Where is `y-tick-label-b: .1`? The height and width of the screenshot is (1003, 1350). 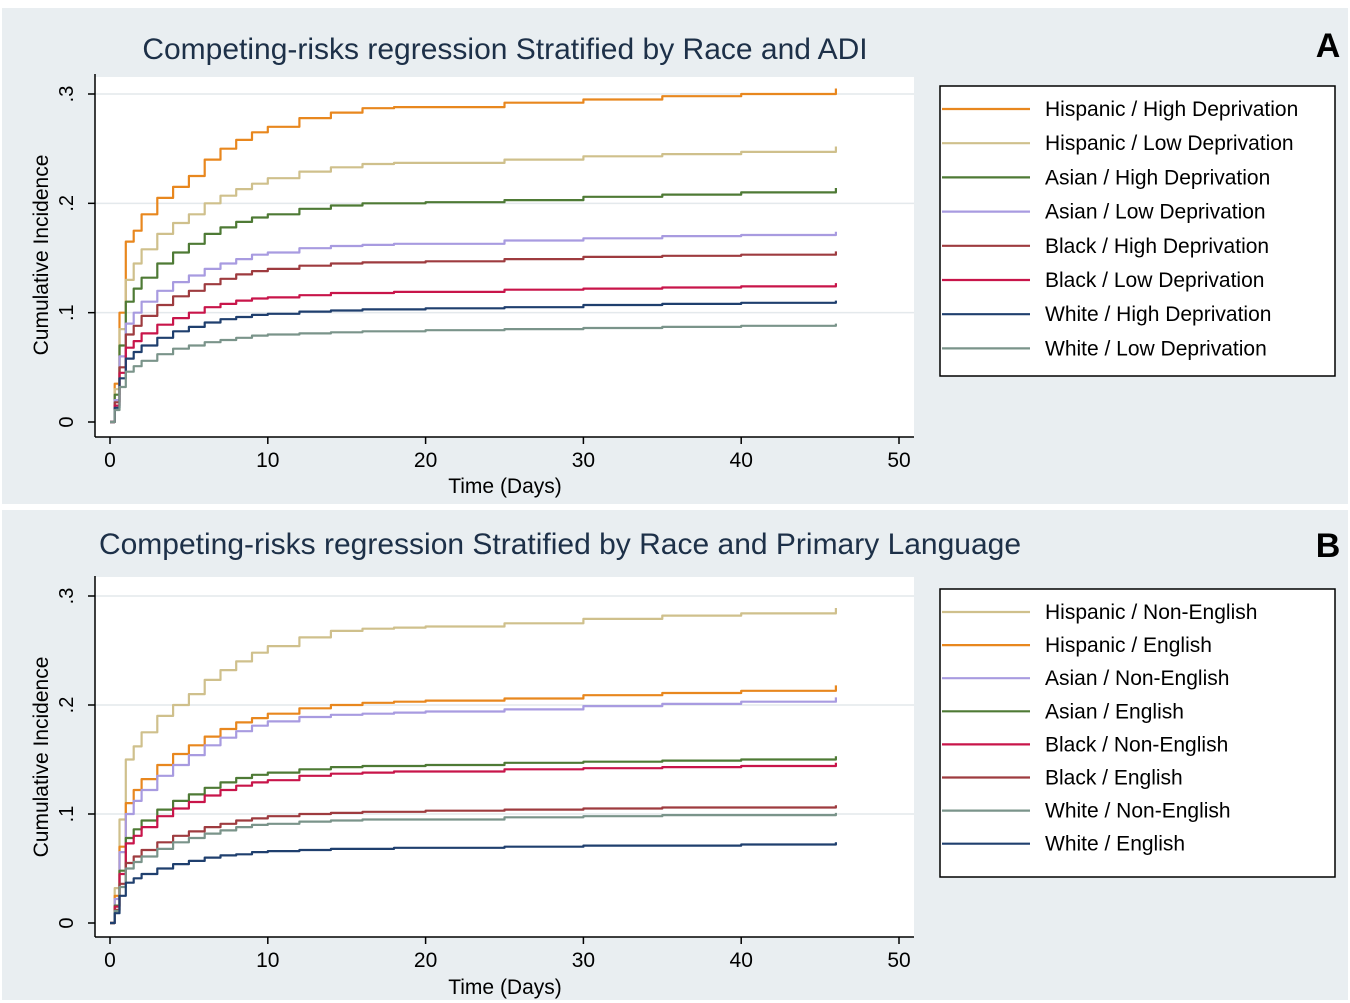 y-tick-label-b: .1 is located at coordinates (67, 814).